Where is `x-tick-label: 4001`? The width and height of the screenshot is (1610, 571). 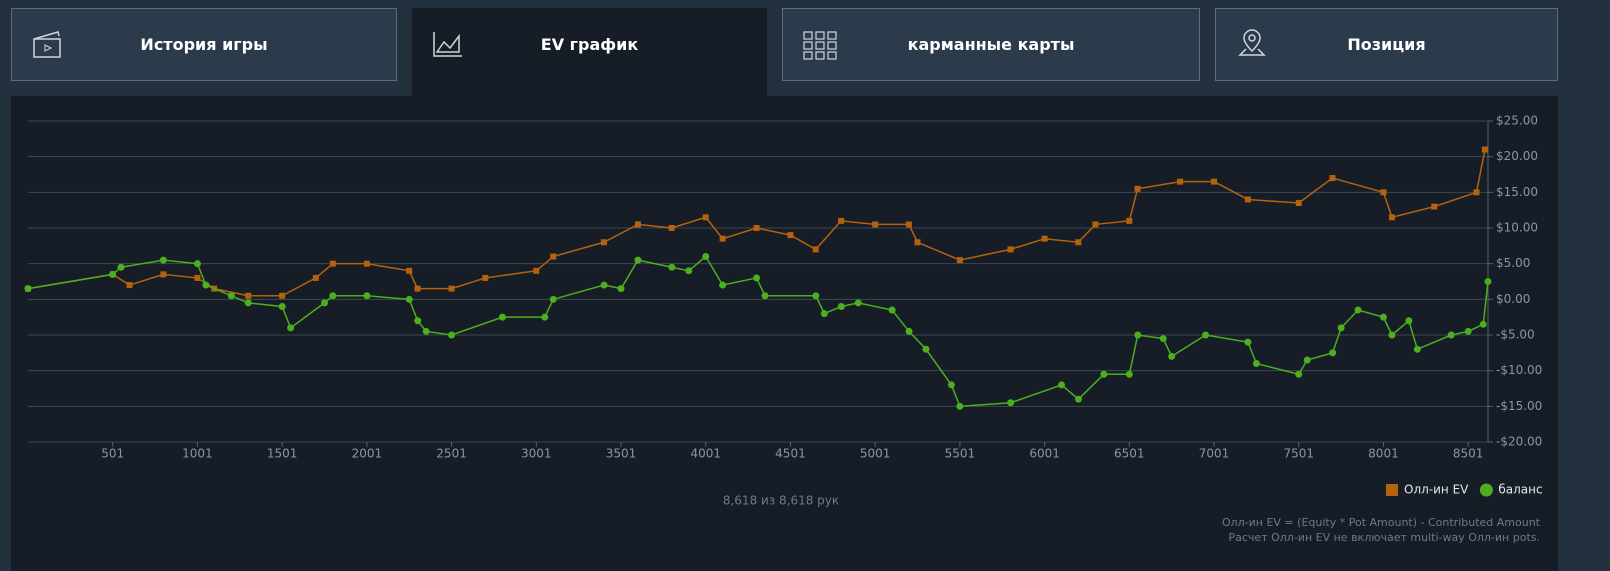 x-tick-label: 4001 is located at coordinates (705, 454).